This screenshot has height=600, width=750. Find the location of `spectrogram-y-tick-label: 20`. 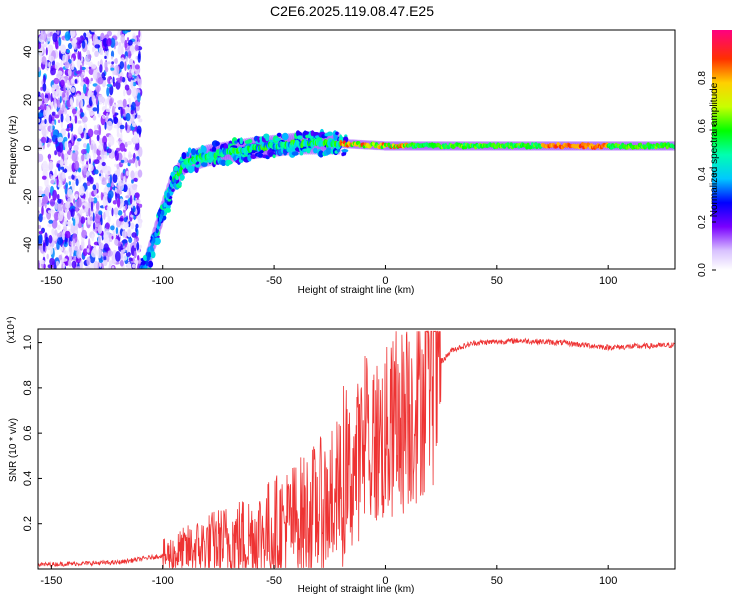

spectrogram-y-tick-label: 20 is located at coordinates (28, 100).